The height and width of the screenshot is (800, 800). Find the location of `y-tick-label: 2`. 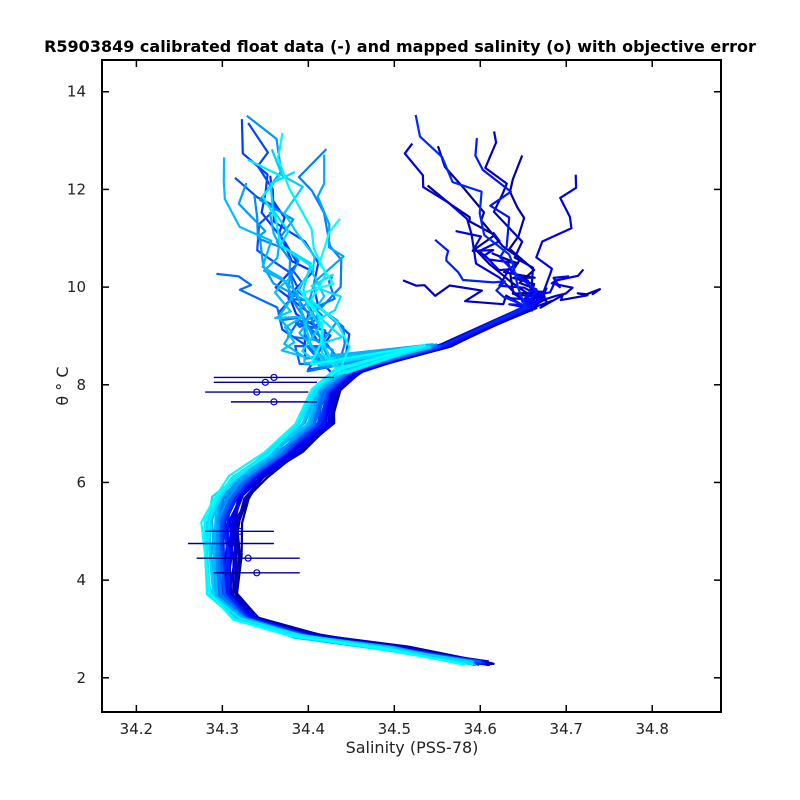

y-tick-label: 2 is located at coordinates (81, 678).